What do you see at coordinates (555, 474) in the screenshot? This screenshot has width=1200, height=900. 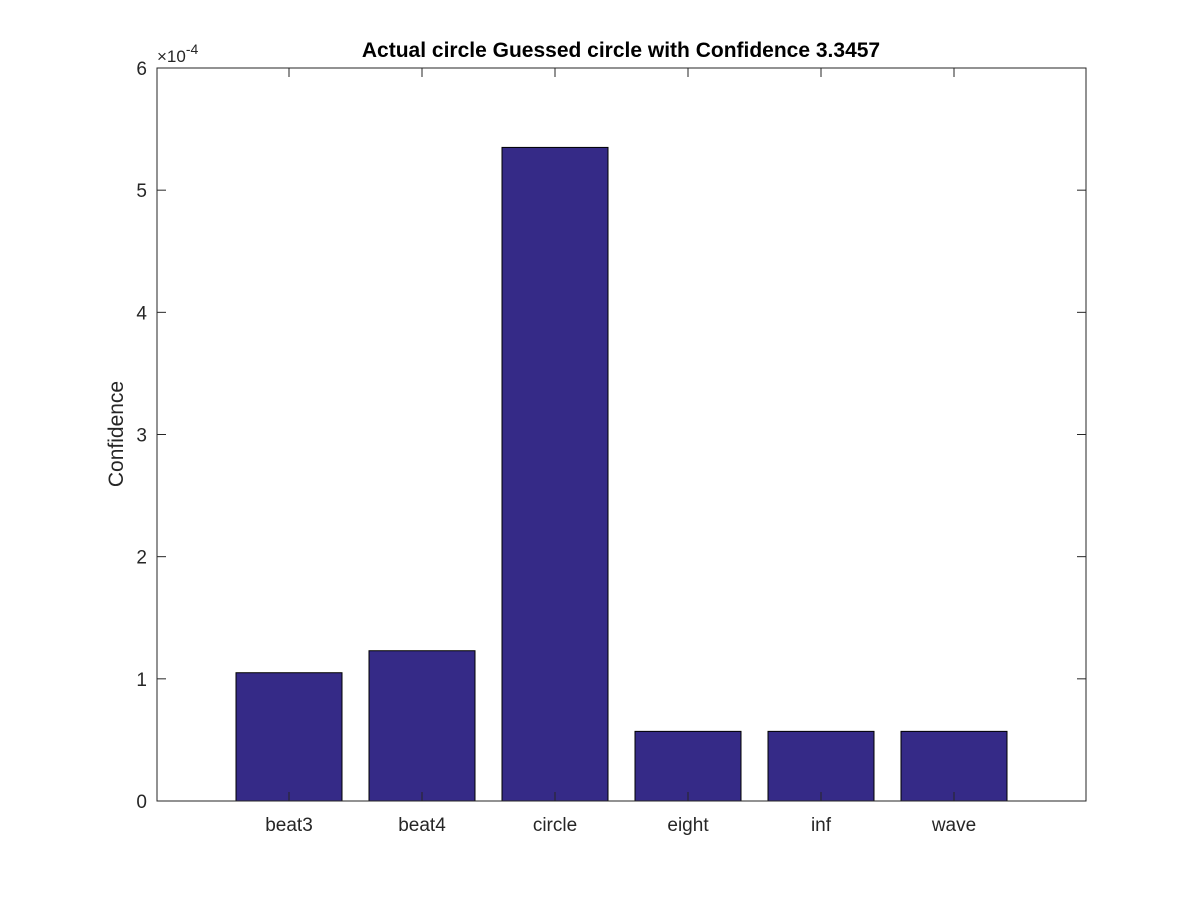 I see `bar-circle` at bounding box center [555, 474].